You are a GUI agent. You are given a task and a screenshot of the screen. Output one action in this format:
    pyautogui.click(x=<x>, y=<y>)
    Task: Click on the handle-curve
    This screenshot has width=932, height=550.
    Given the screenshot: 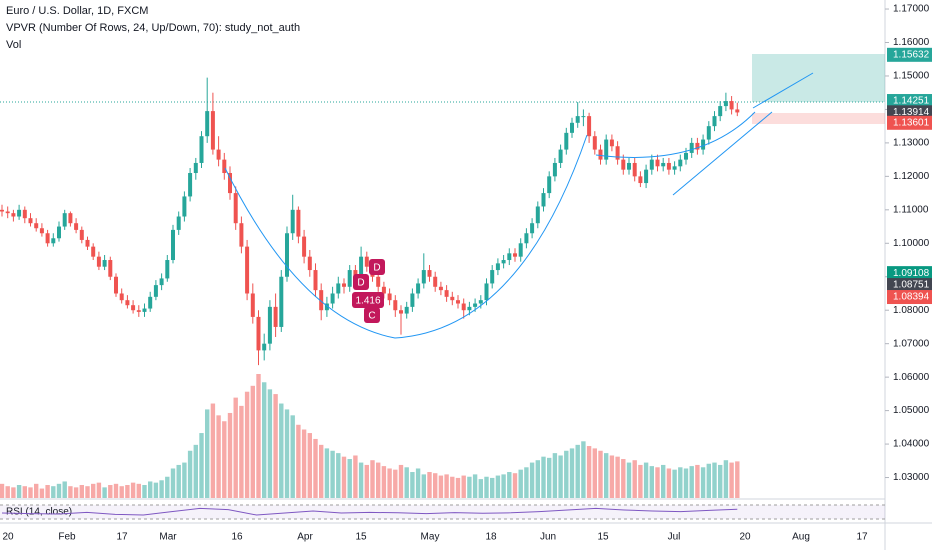 What is the action you would take?
    pyautogui.click(x=675, y=134)
    